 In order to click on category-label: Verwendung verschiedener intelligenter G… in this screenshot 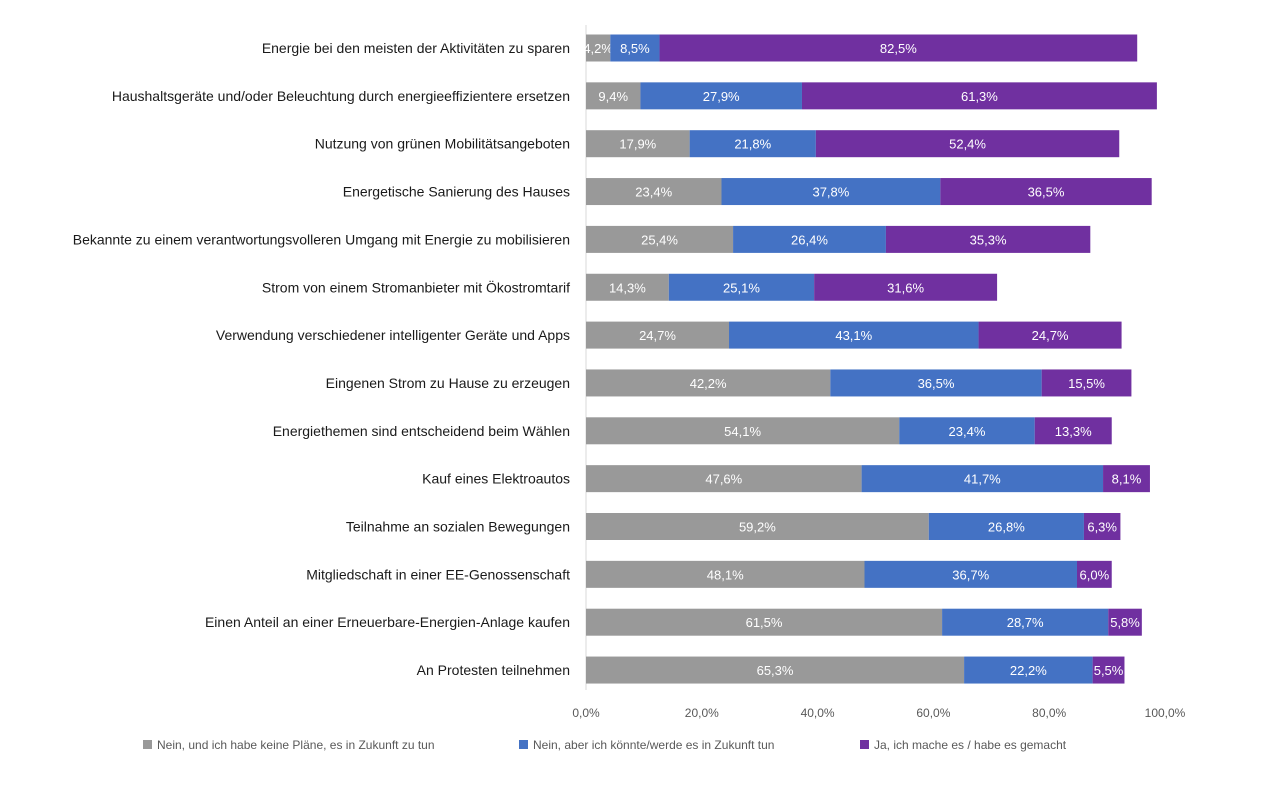, I will do `click(393, 335)`.